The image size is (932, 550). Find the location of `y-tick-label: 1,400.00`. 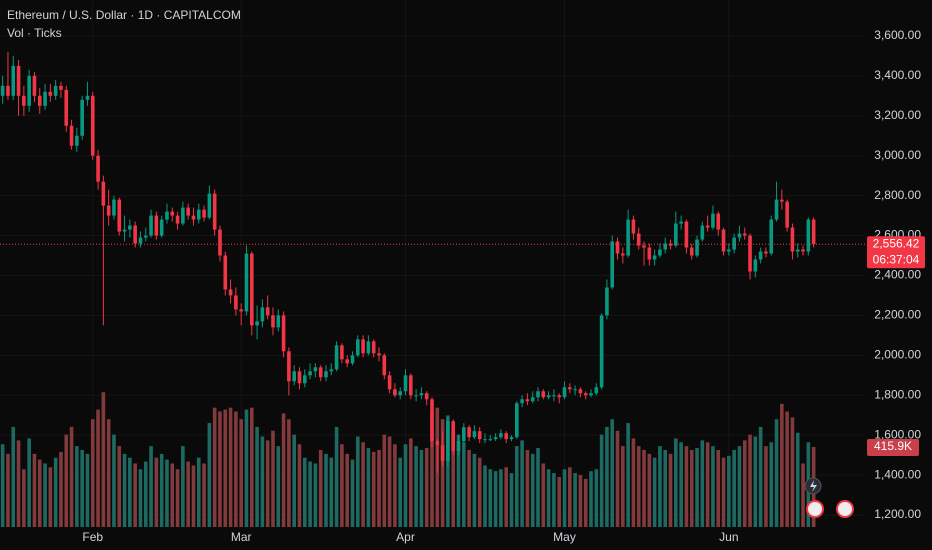

y-tick-label: 1,400.00 is located at coordinates (897, 474).